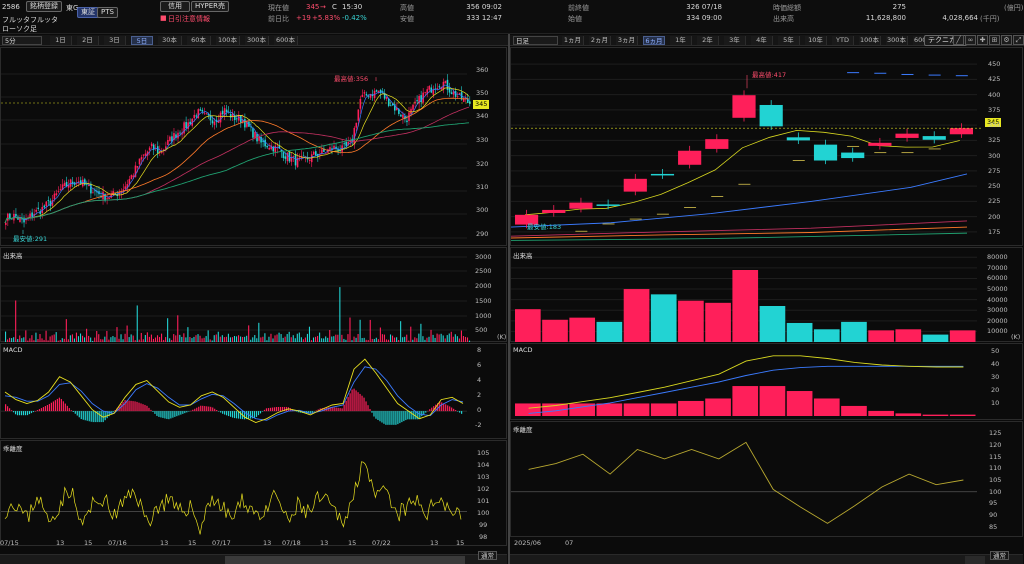 This screenshot has width=1024, height=564. What do you see at coordinates (897, 40) in the screenshot?
I see `right-range-tab: 300本` at bounding box center [897, 40].